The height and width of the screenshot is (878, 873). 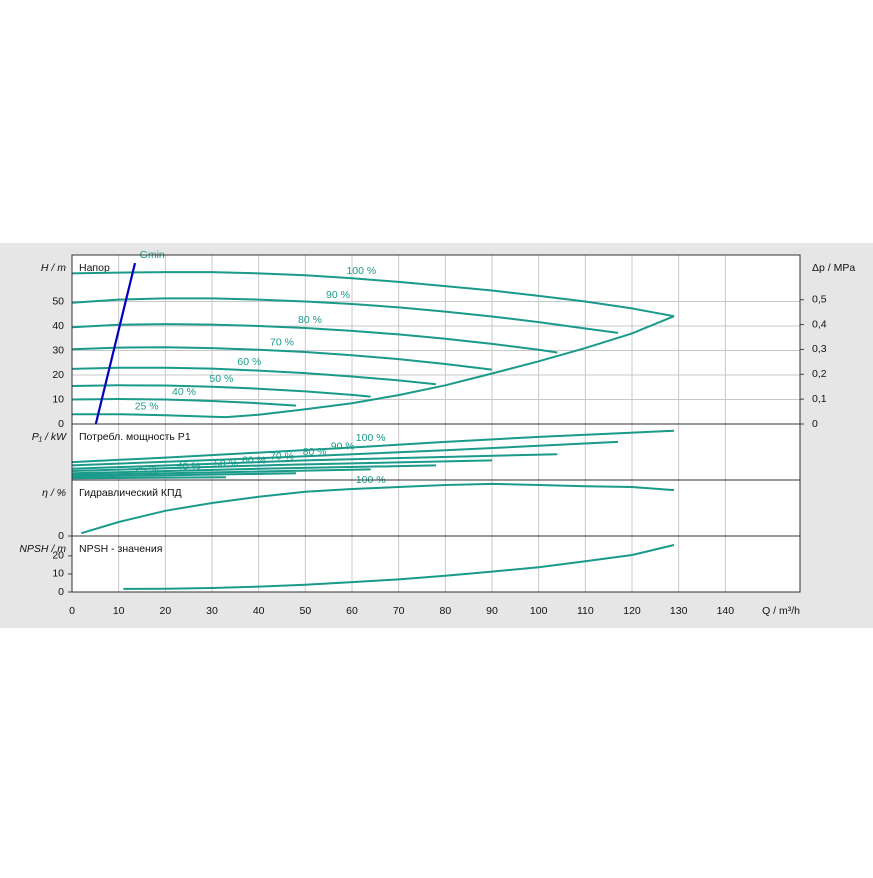 I want to click on y-tick-label: 50, so click(x=58, y=301).